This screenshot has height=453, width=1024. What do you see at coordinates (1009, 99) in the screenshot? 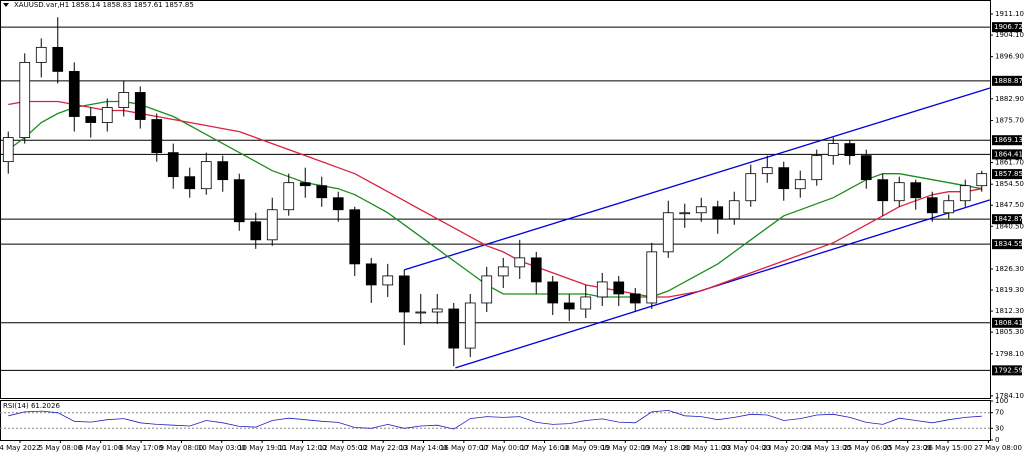
I see `y-tick-label: 1882.90` at bounding box center [1009, 99].